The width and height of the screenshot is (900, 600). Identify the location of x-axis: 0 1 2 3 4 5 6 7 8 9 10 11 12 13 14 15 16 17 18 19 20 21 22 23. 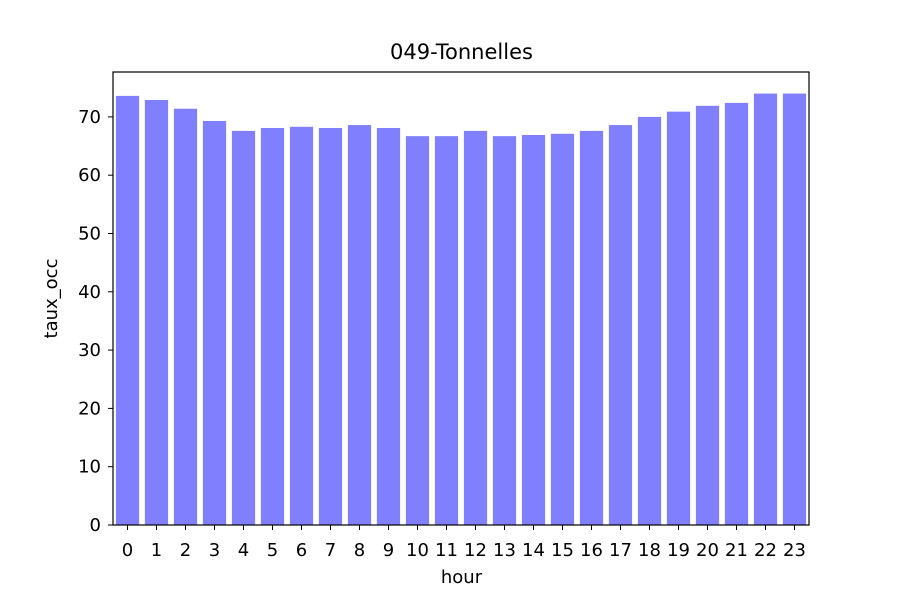
(464, 543).